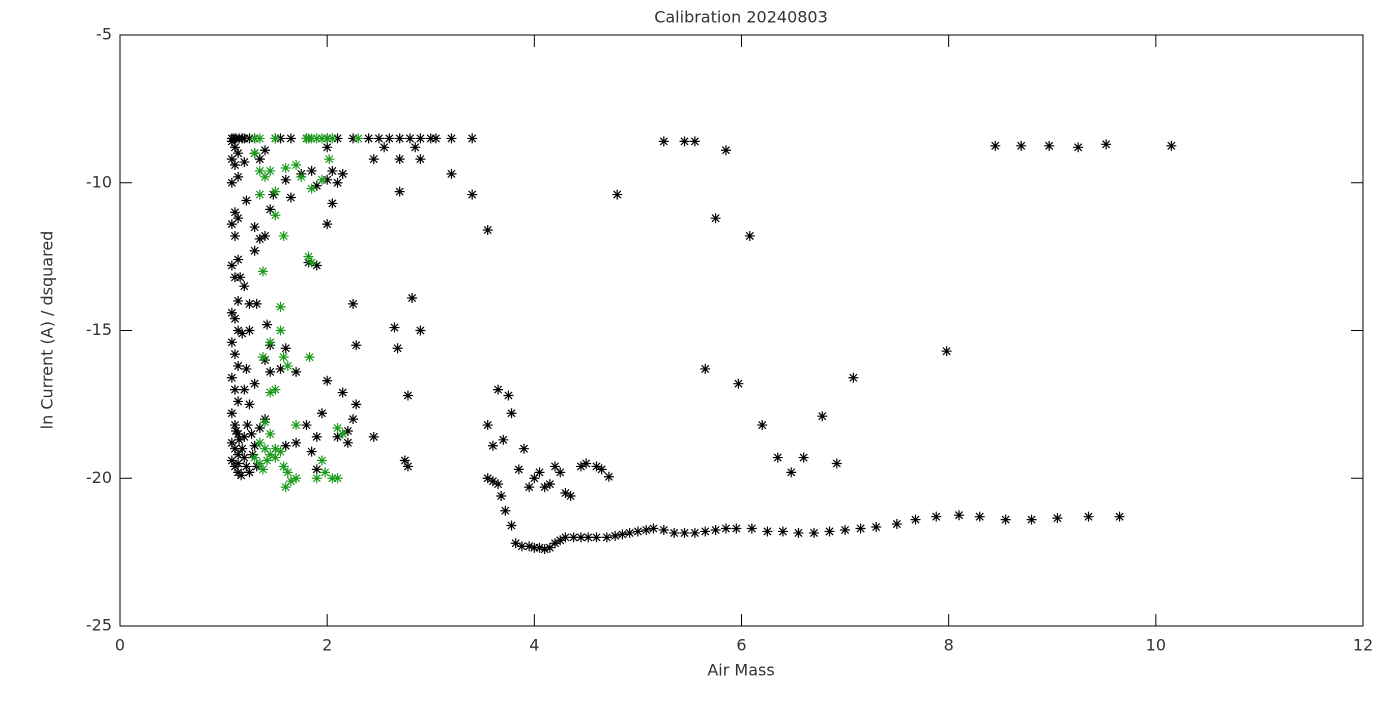 The height and width of the screenshot is (704, 1400). What do you see at coordinates (99, 181) in the screenshot?
I see `y-tick-label: -10` at bounding box center [99, 181].